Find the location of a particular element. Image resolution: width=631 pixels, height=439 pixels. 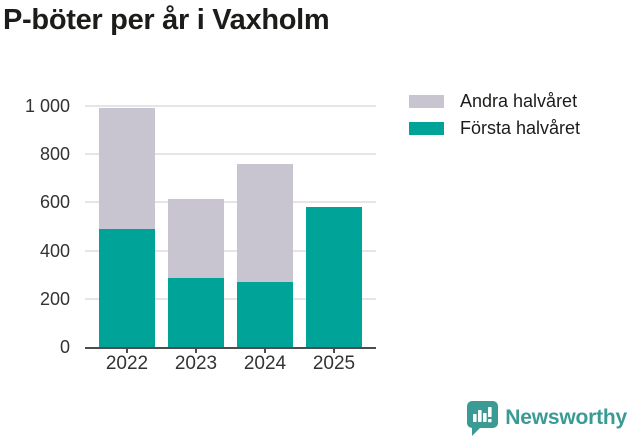

y-tick-label: 1 000 is located at coordinates (47, 106).